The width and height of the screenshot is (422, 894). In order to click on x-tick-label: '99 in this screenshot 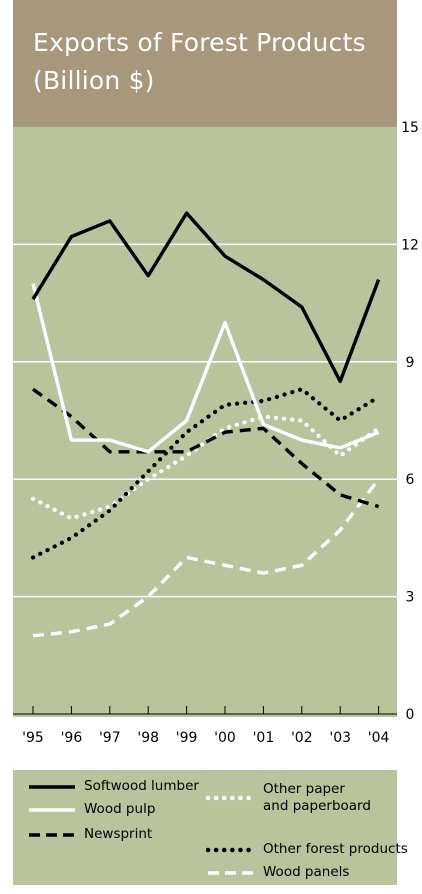, I will do `click(187, 738)`.